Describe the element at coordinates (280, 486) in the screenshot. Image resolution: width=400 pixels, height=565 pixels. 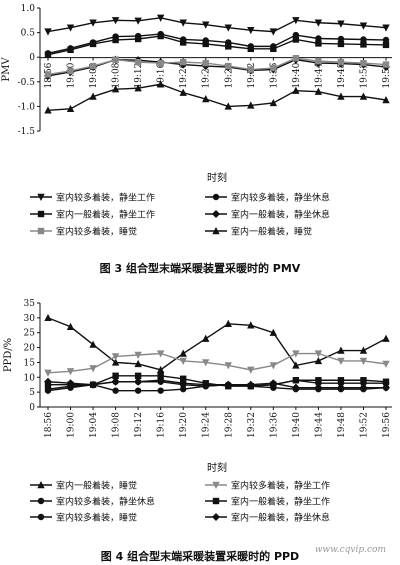
I see `figure4-legend-label: 室内较多着装，静坐工作` at that location.